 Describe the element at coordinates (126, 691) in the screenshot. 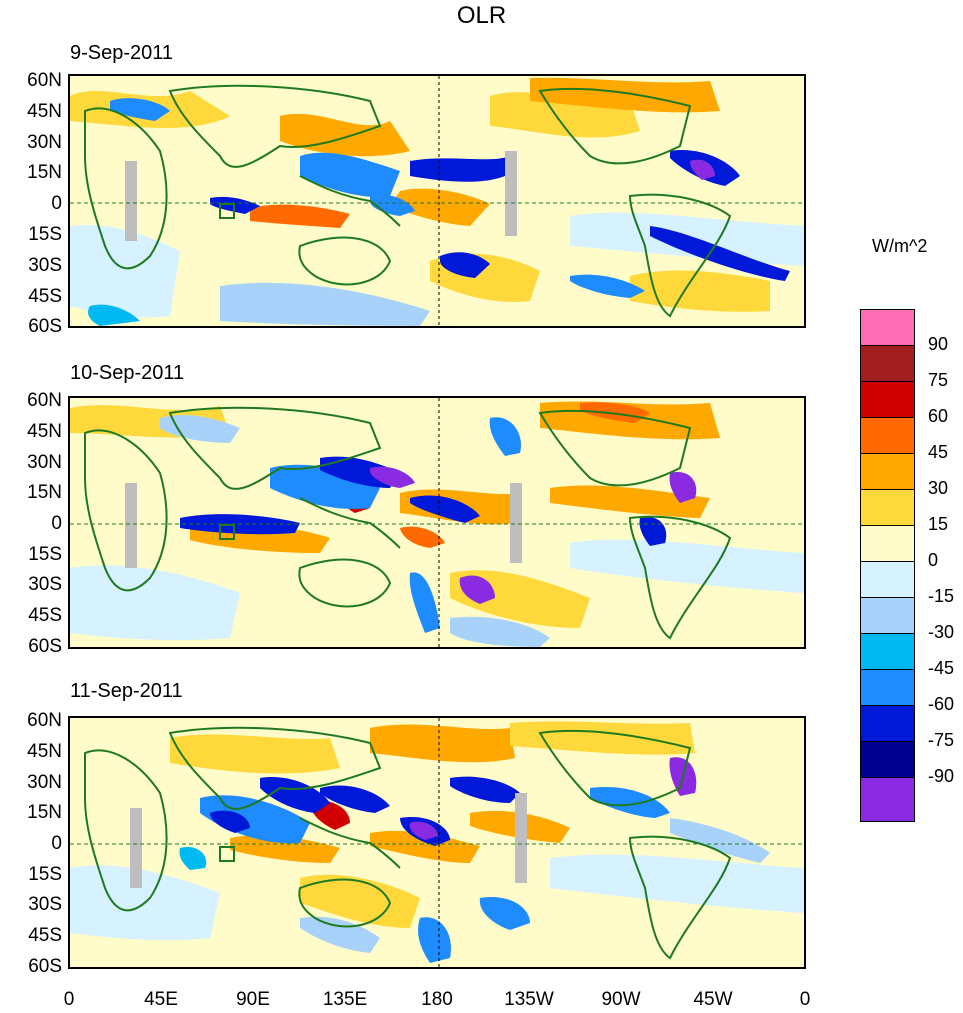

I see `panel-3-date: 11-Sep-2011` at that location.